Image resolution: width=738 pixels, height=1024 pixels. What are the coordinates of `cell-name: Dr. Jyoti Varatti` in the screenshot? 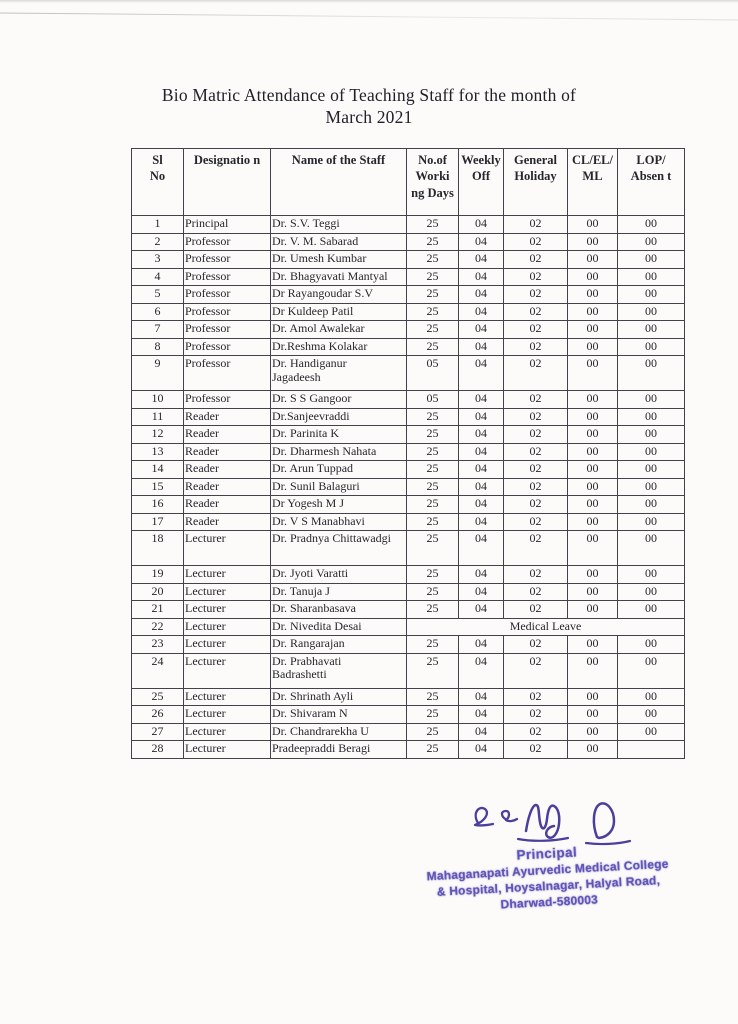 It's located at (338, 574).